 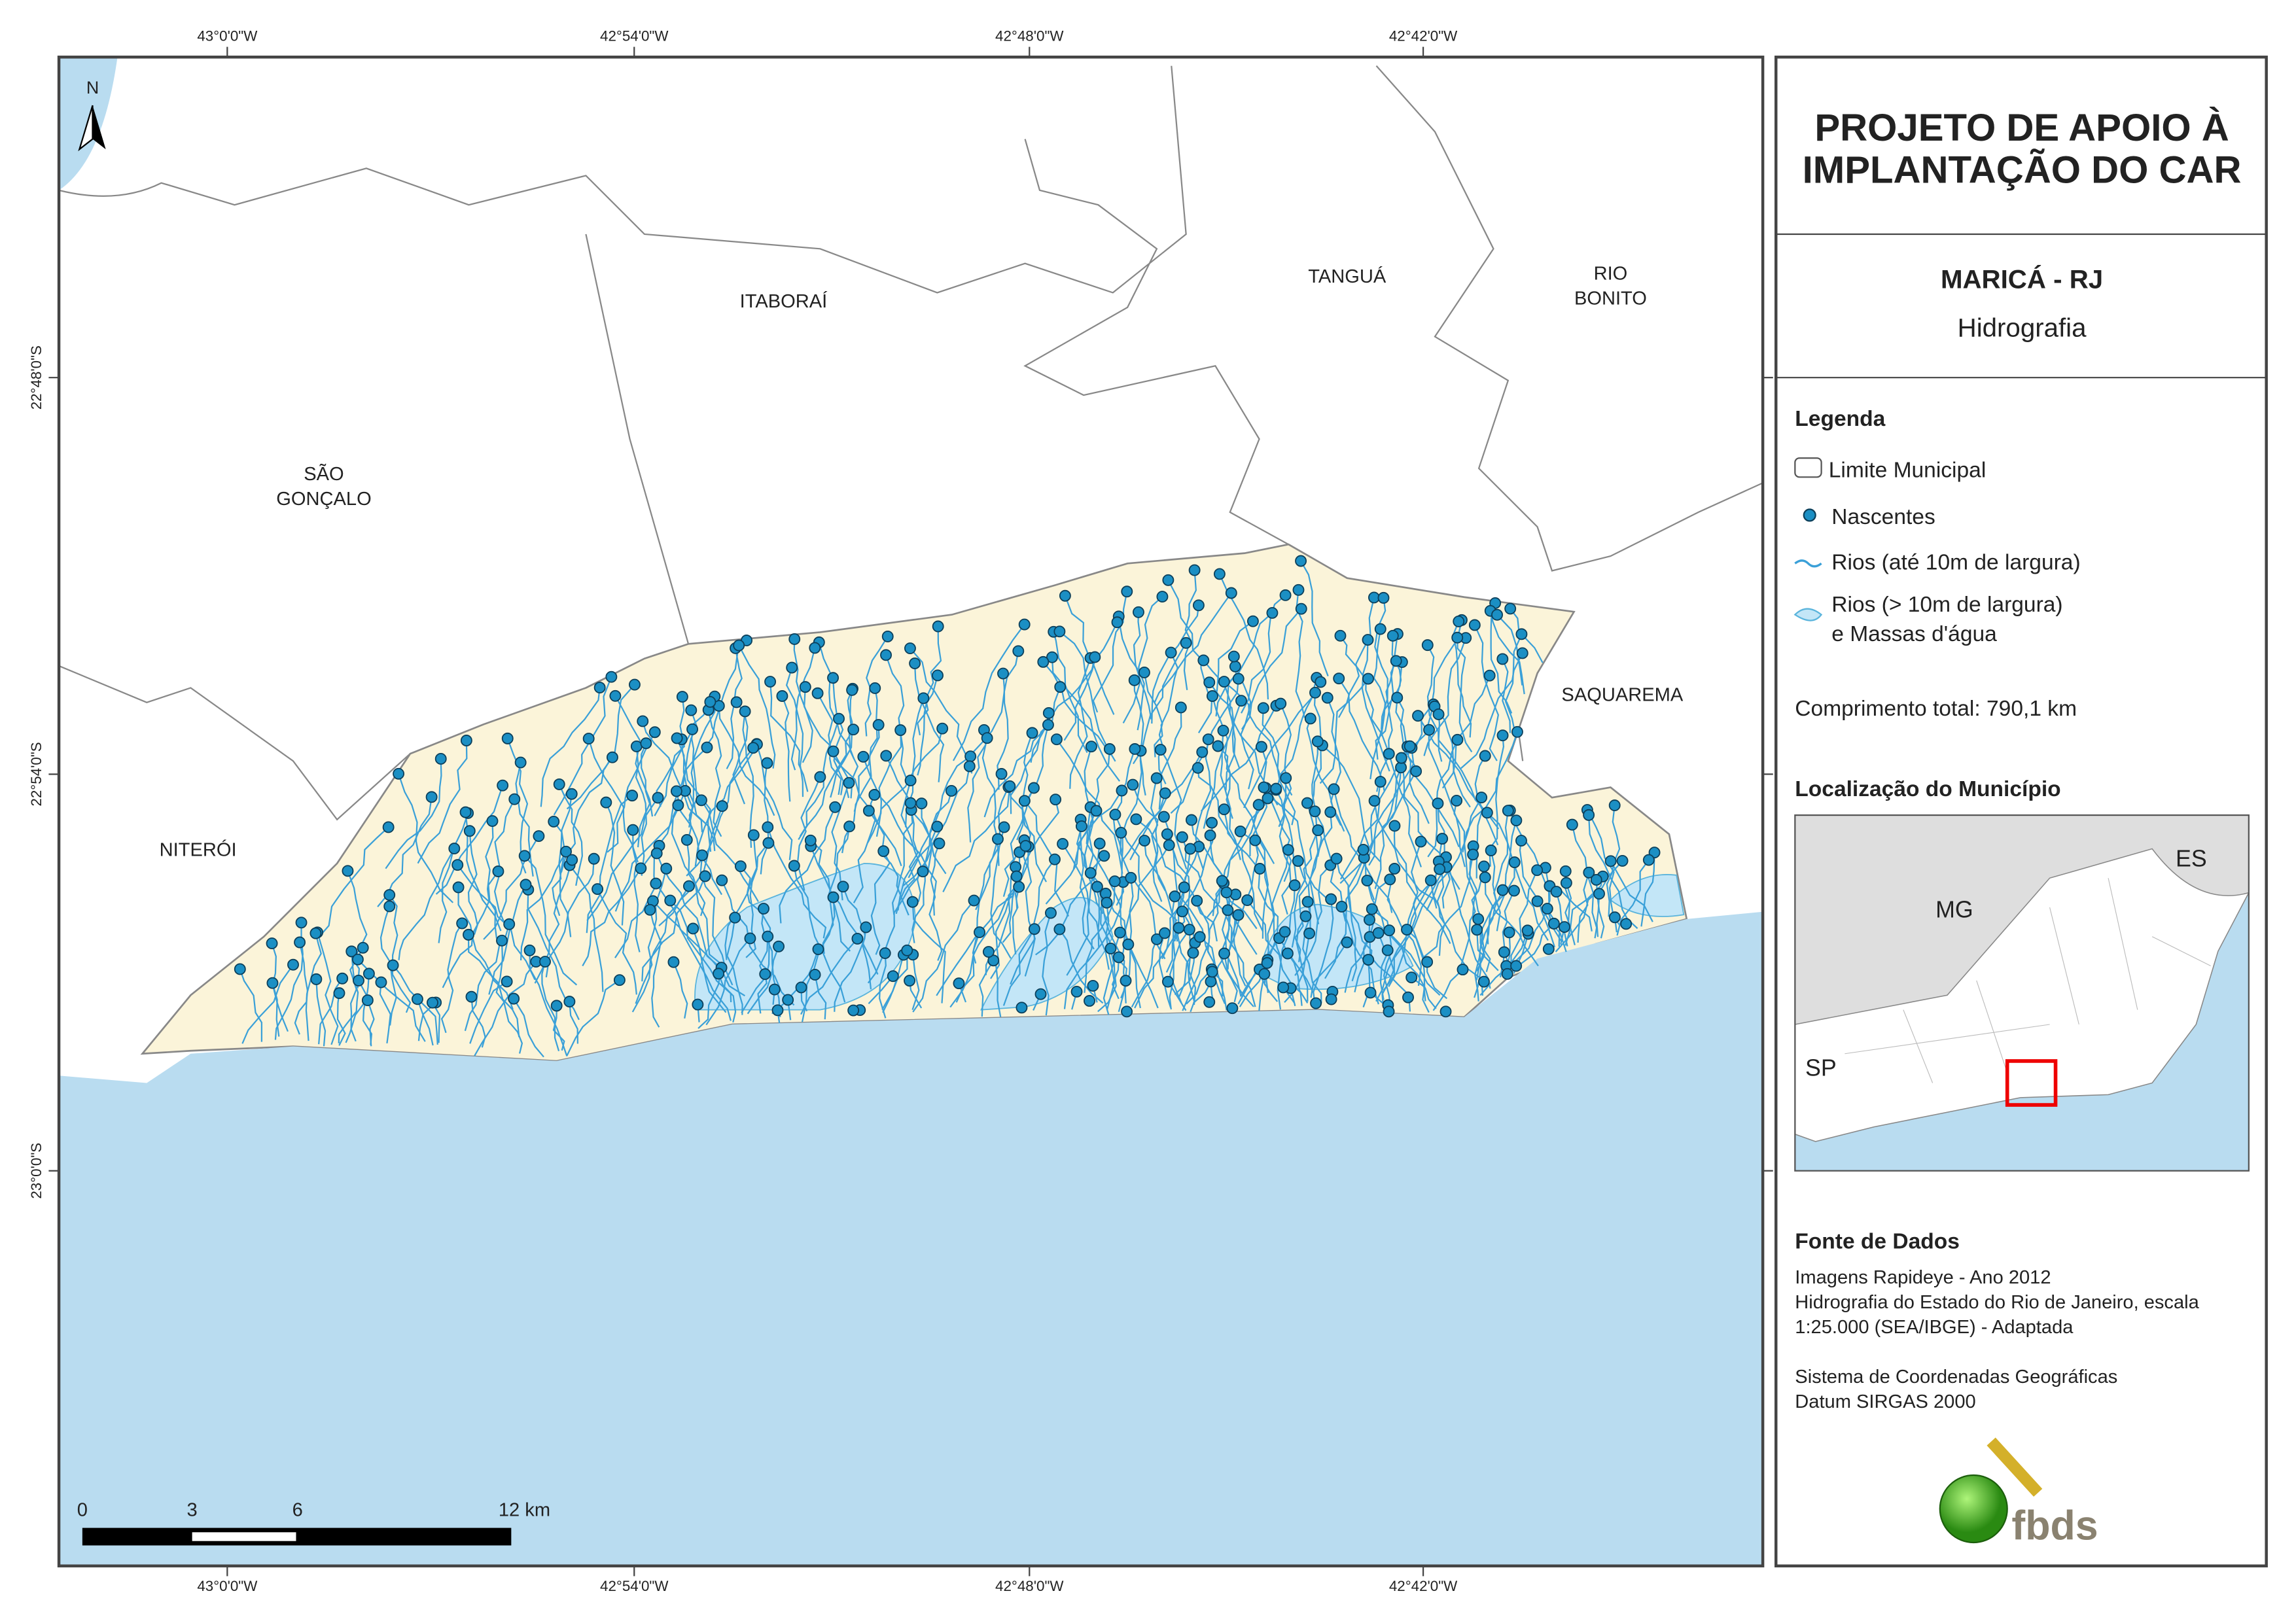 What do you see at coordinates (1955, 562) in the screenshot?
I see `legend-item: Rios (até 10m de largura)` at bounding box center [1955, 562].